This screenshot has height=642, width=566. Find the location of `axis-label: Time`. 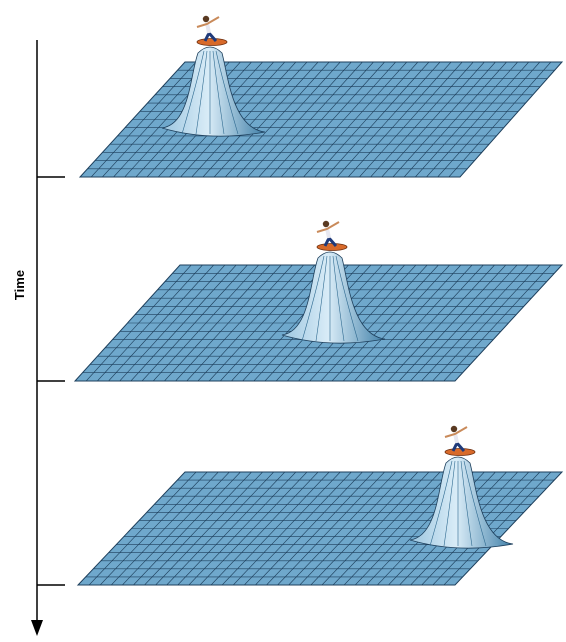

axis-label: Time is located at coordinates (19, 285).